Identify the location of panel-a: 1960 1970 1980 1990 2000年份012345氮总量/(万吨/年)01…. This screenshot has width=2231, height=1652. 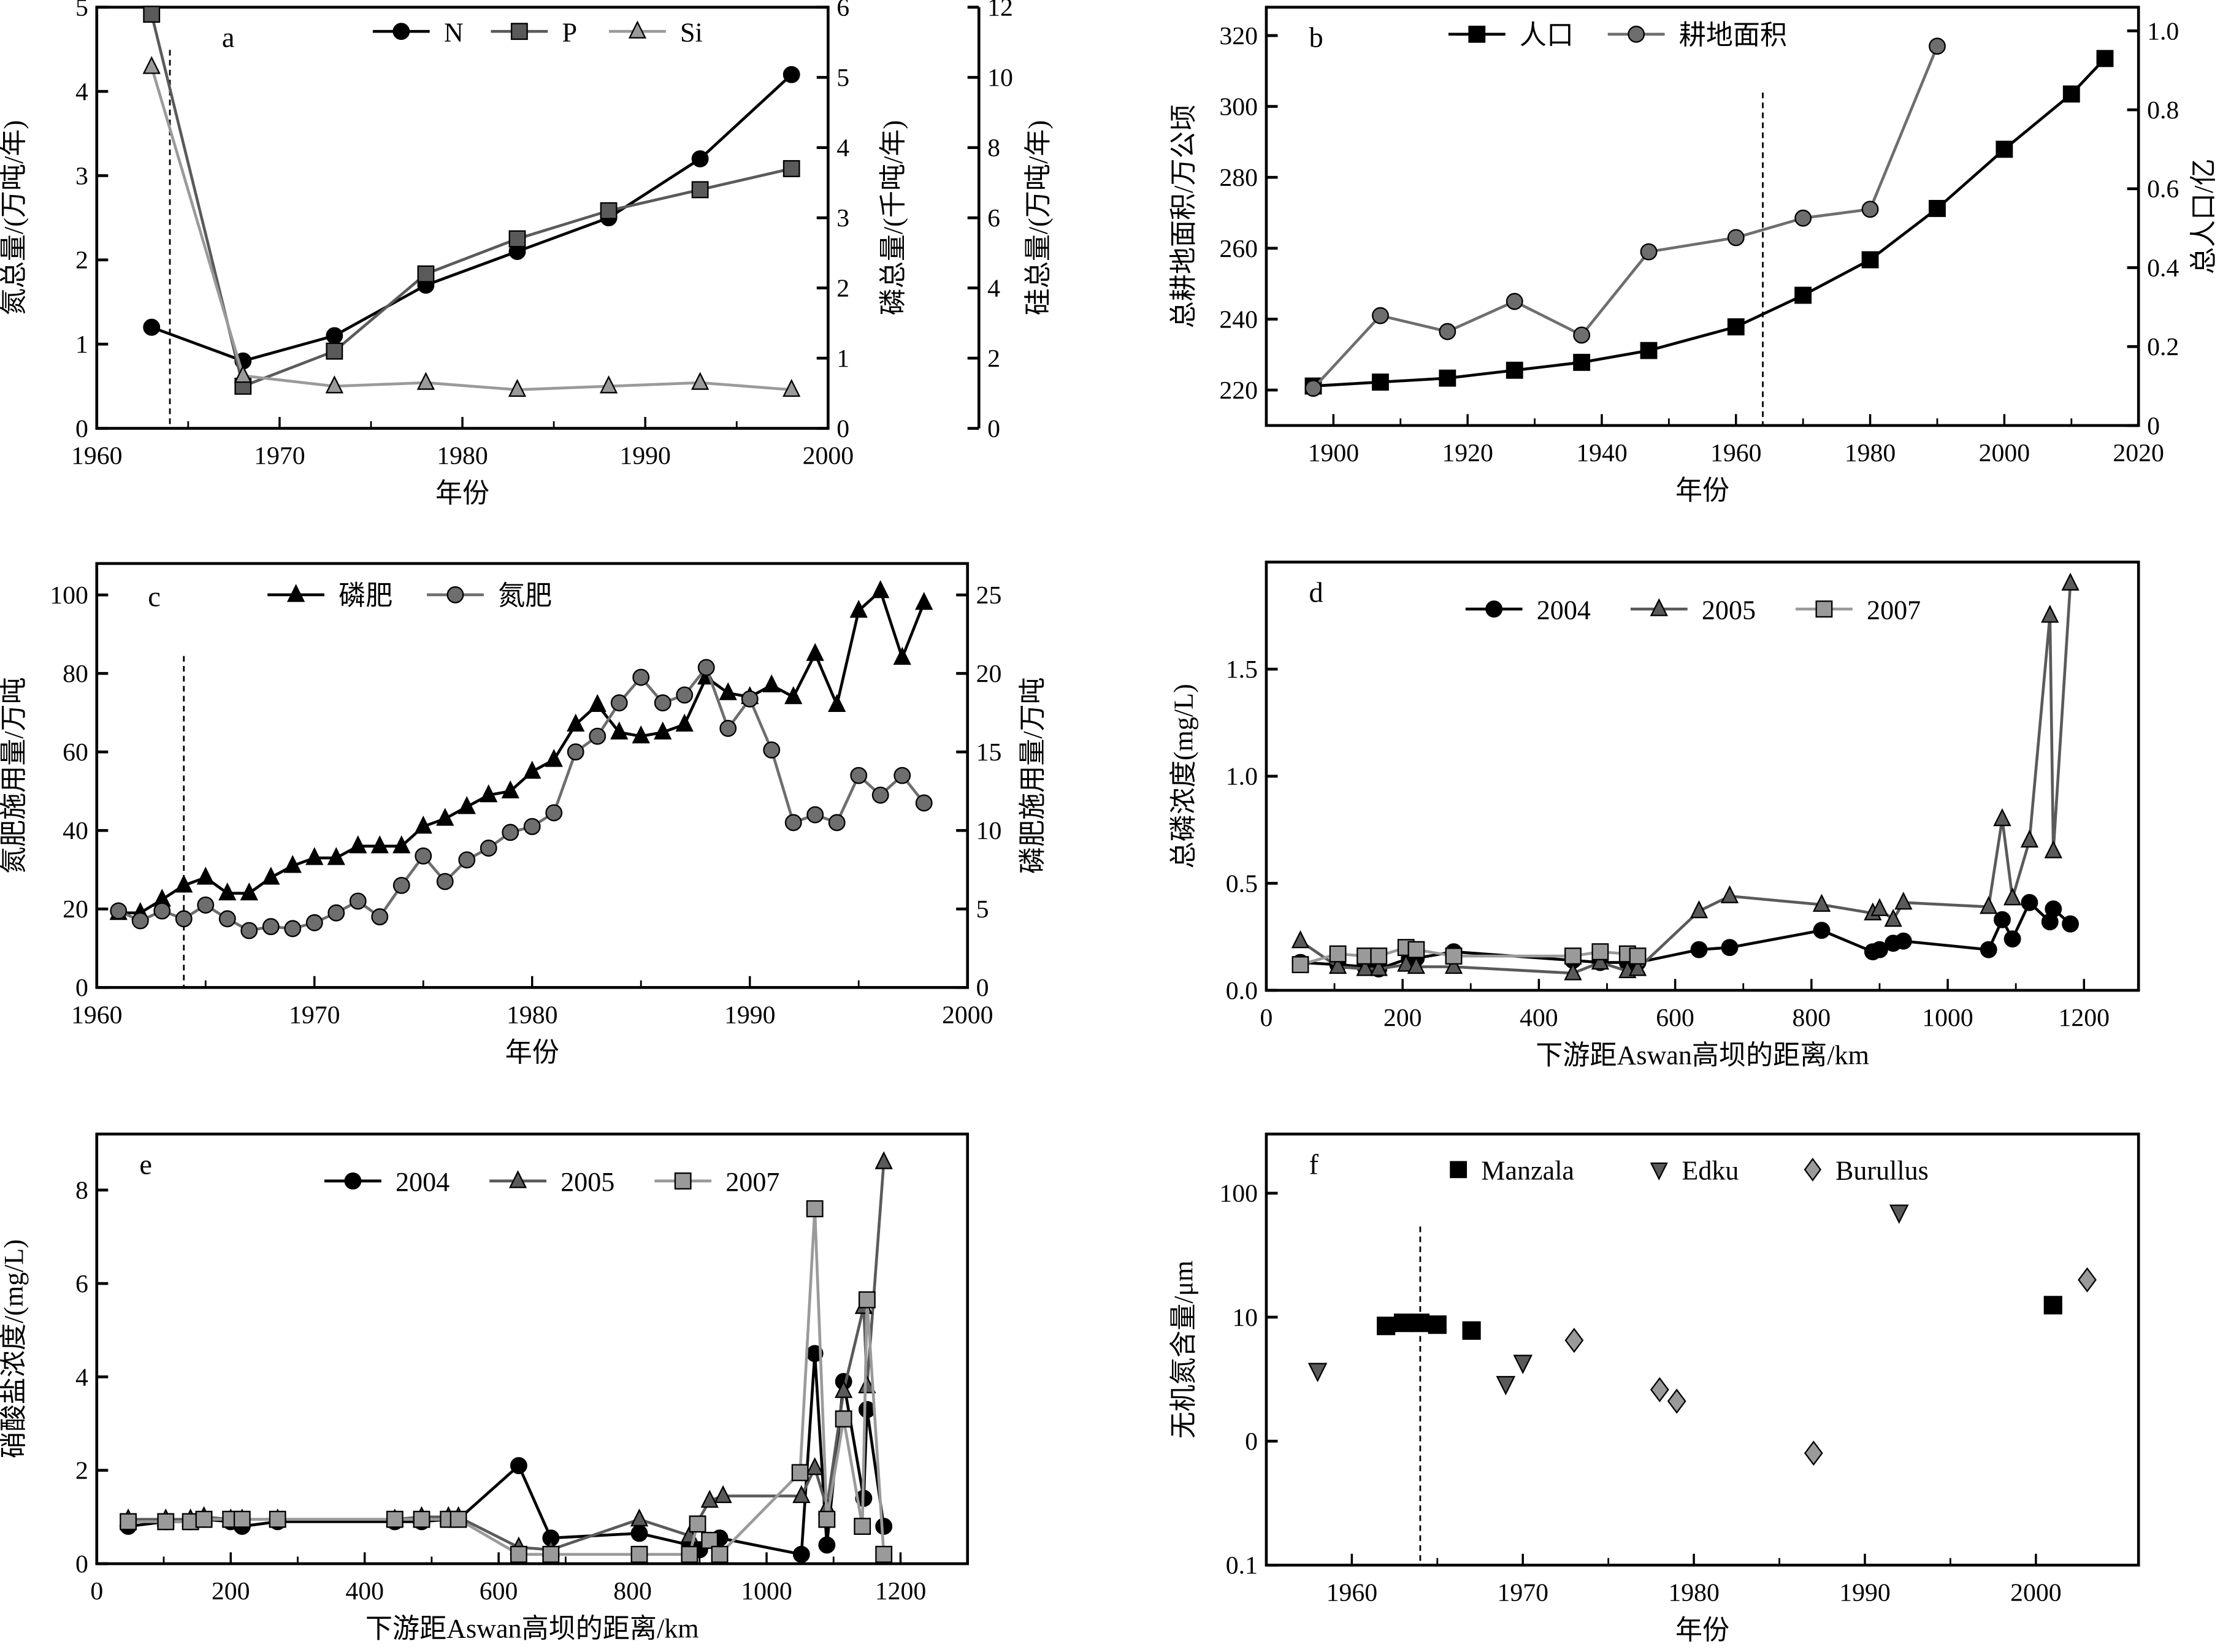
(527, 254).